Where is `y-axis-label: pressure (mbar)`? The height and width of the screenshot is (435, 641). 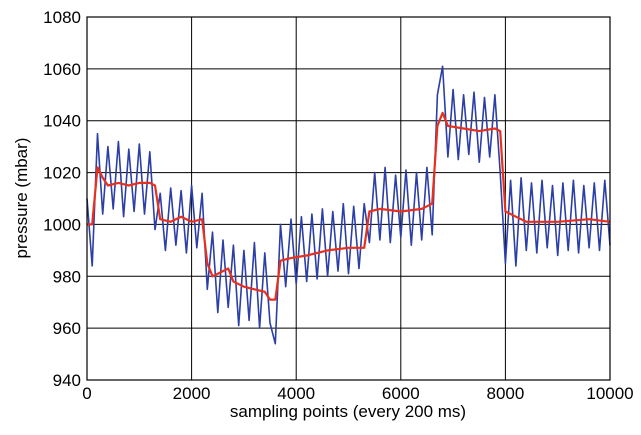 y-axis-label: pressure (mbar) is located at coordinates (21, 198).